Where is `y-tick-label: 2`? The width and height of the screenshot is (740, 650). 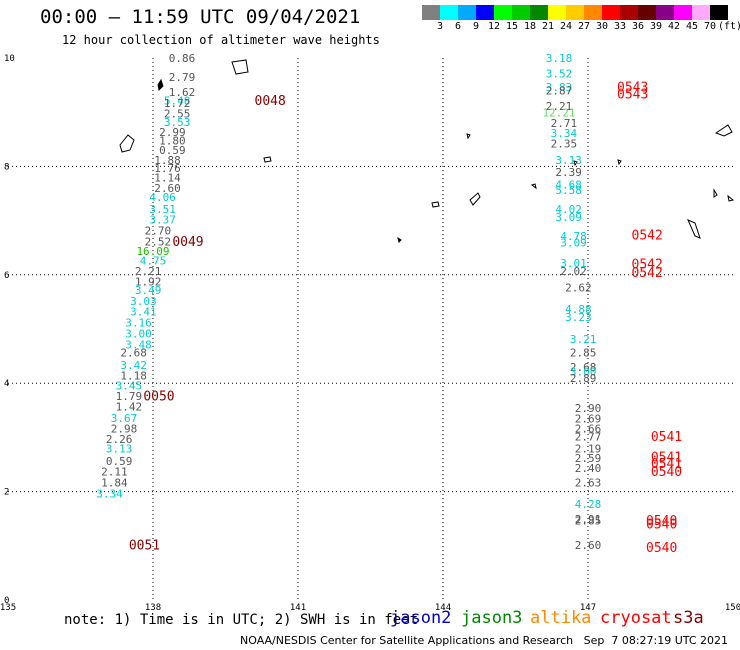 y-tick-label: 2 is located at coordinates (6, 493).